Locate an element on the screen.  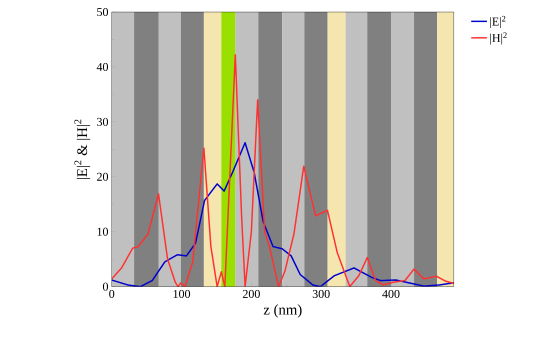
y-tick-label: 10 is located at coordinates (103, 232).